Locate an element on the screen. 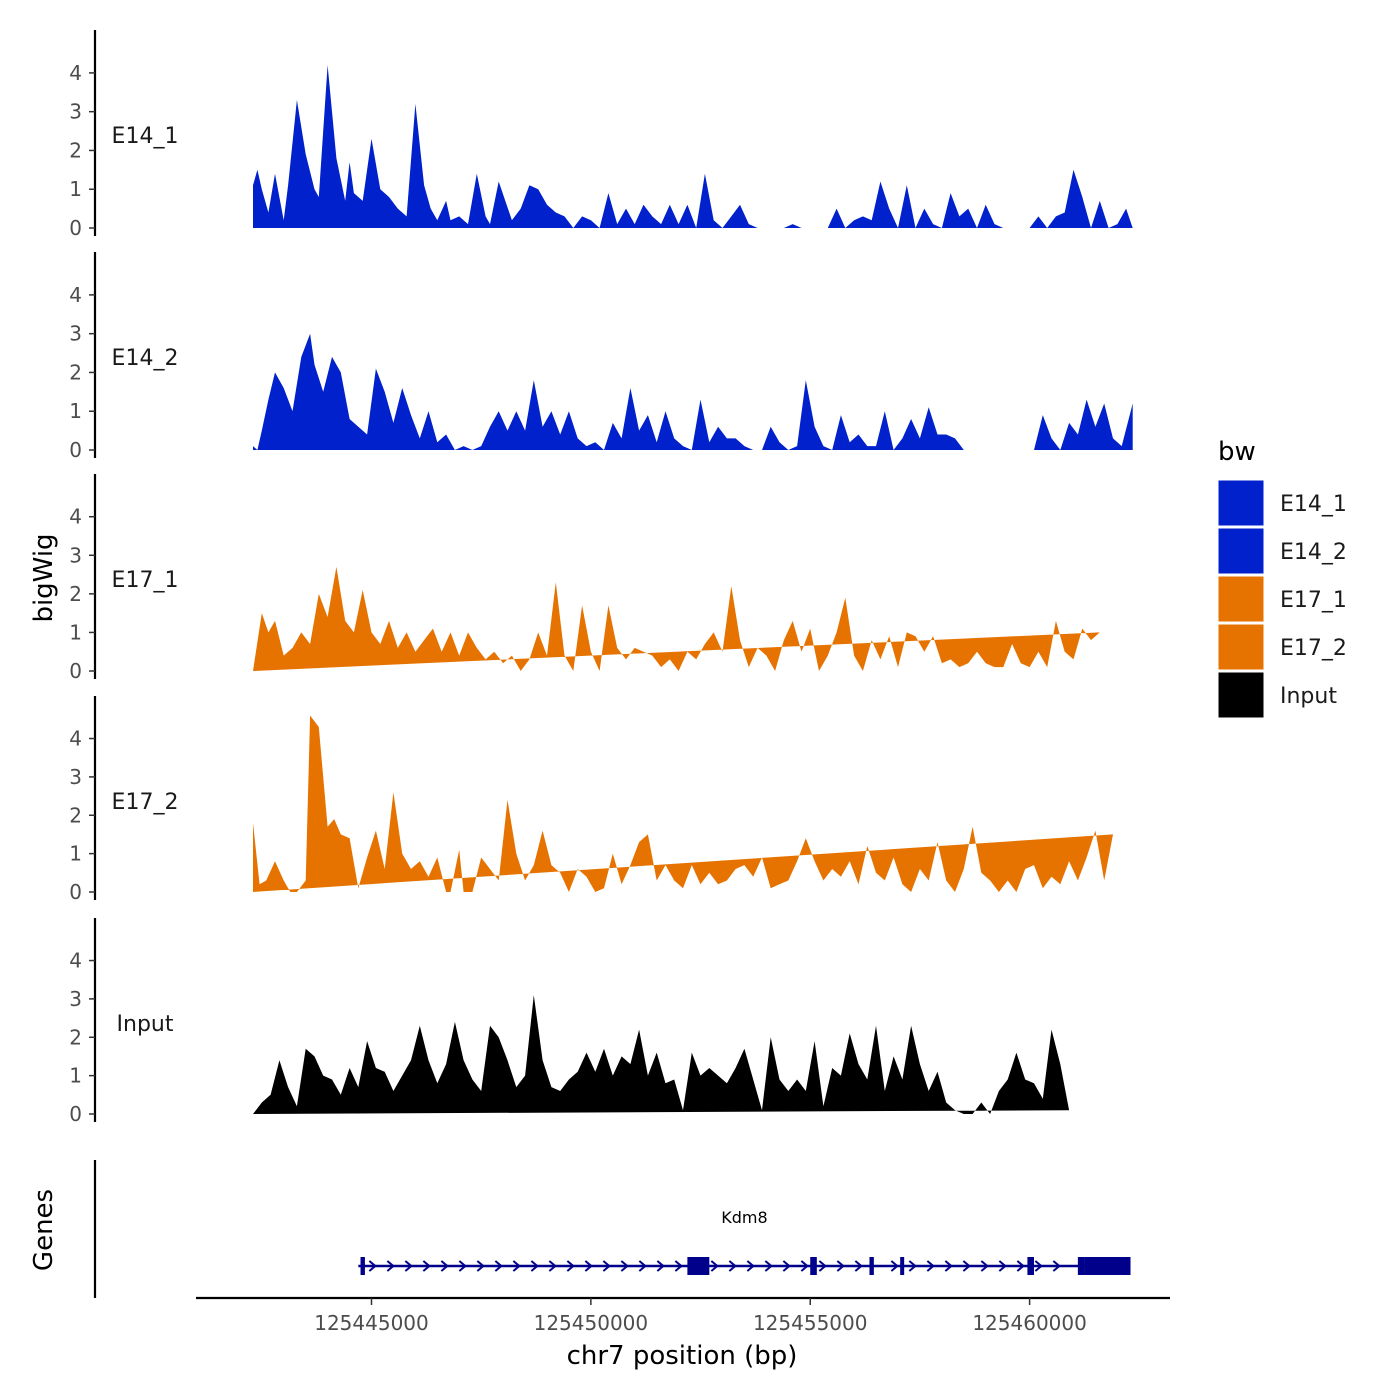 This screenshot has height=1400, width=1400. track-label: E14_1 is located at coordinates (145, 136).